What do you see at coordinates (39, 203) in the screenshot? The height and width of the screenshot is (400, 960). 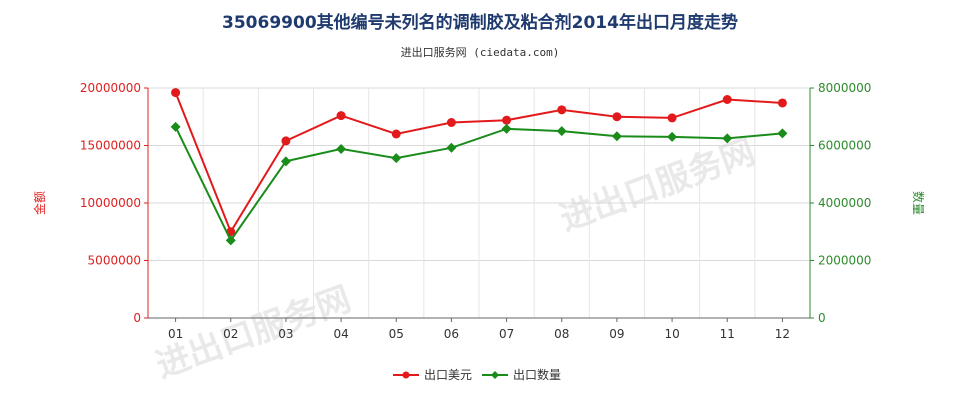 I see `y-axis-left-label: 金额` at bounding box center [39, 203].